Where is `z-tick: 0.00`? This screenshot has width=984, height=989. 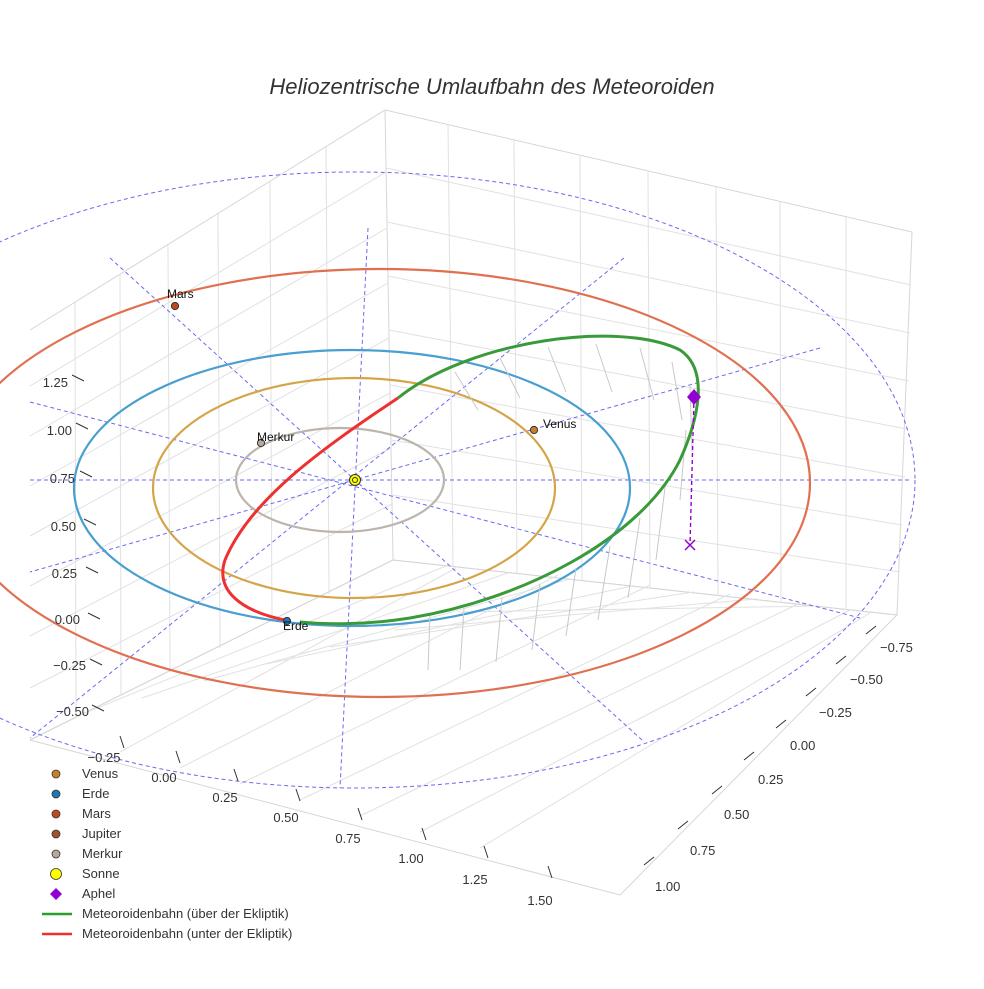
z-tick: 0.00 is located at coordinates (67, 619).